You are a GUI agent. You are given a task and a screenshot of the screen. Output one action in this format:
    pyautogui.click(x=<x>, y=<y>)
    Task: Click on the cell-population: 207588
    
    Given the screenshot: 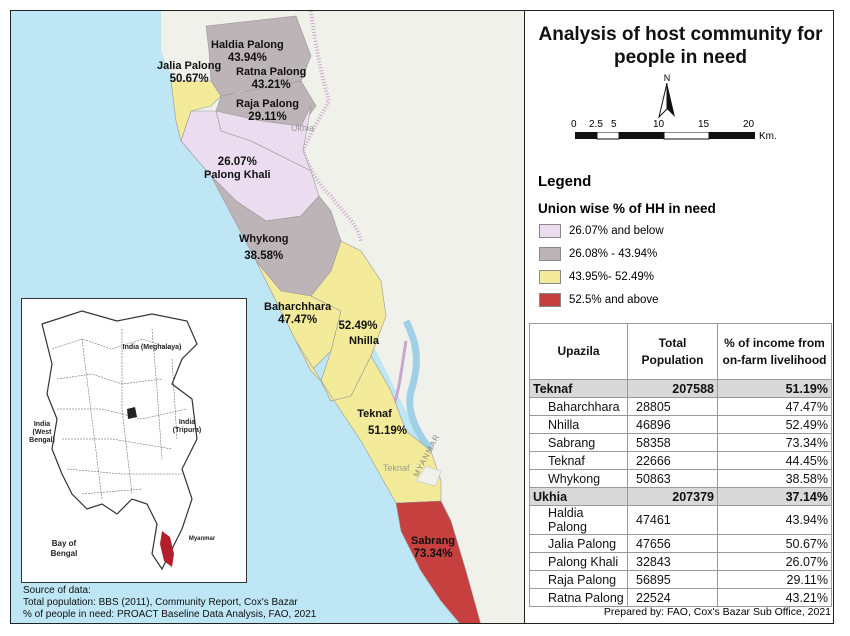 What is the action you would take?
    pyautogui.click(x=672, y=388)
    